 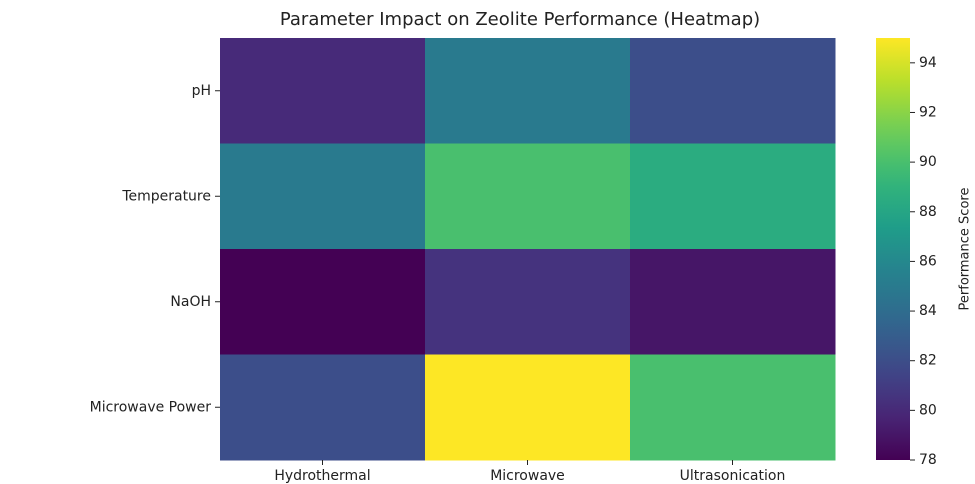 What do you see at coordinates (733, 476) in the screenshot?
I see `x-tick-label: Ultrasonication` at bounding box center [733, 476].